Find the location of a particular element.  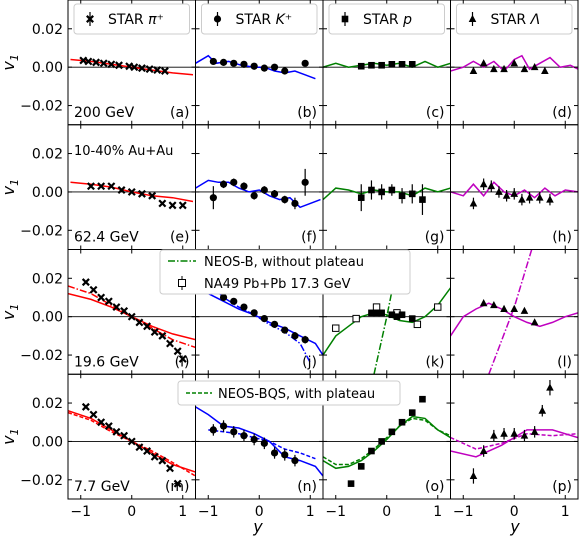

model-curve-dashdot is located at coordinates (387, 312).